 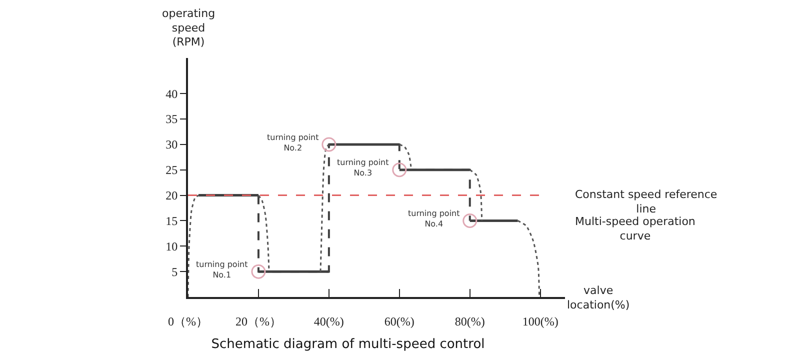 I want to click on y-tick-label: 5, so click(x=175, y=271).